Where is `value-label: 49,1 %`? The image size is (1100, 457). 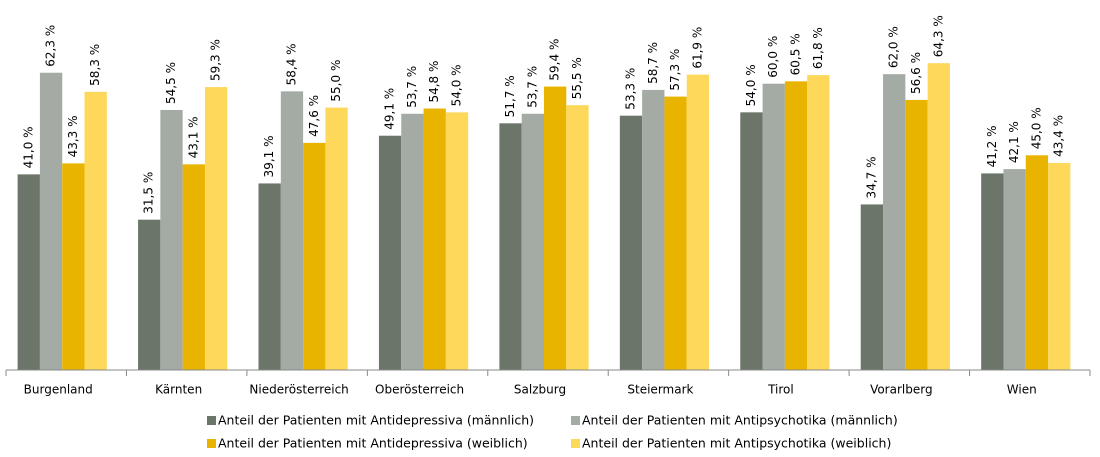
value-label: 49,1 % is located at coordinates (390, 109).